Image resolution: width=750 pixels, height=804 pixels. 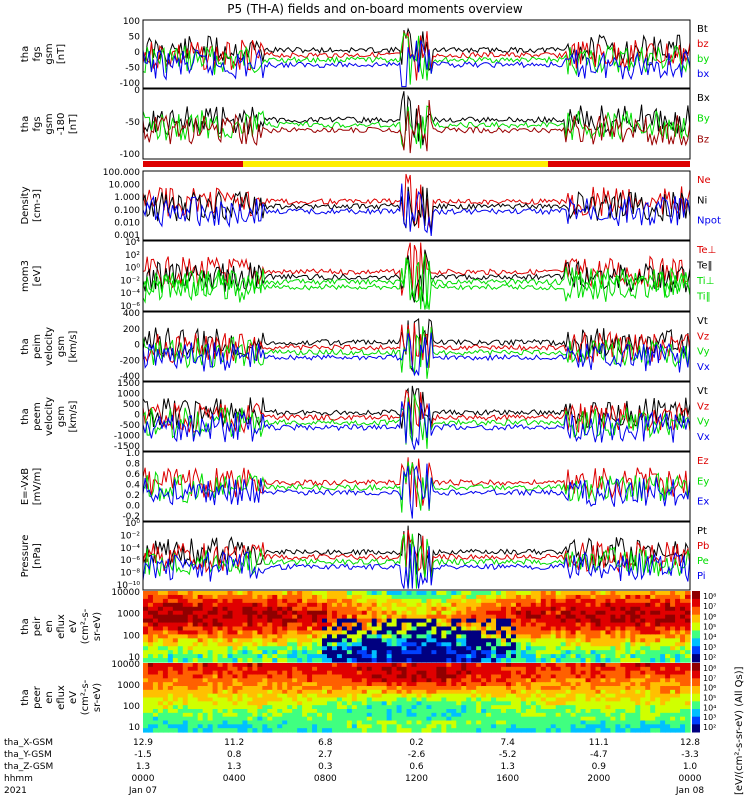 What do you see at coordinates (61, 416) in the screenshot?
I see `y-axis-label: gsm` at bounding box center [61, 416].